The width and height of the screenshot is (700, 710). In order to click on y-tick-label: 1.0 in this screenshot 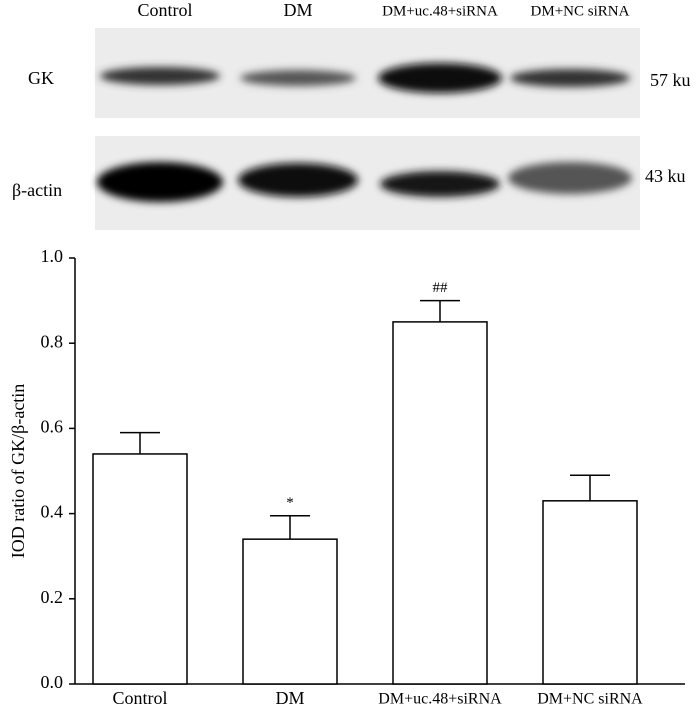, I will do `click(52, 256)`.